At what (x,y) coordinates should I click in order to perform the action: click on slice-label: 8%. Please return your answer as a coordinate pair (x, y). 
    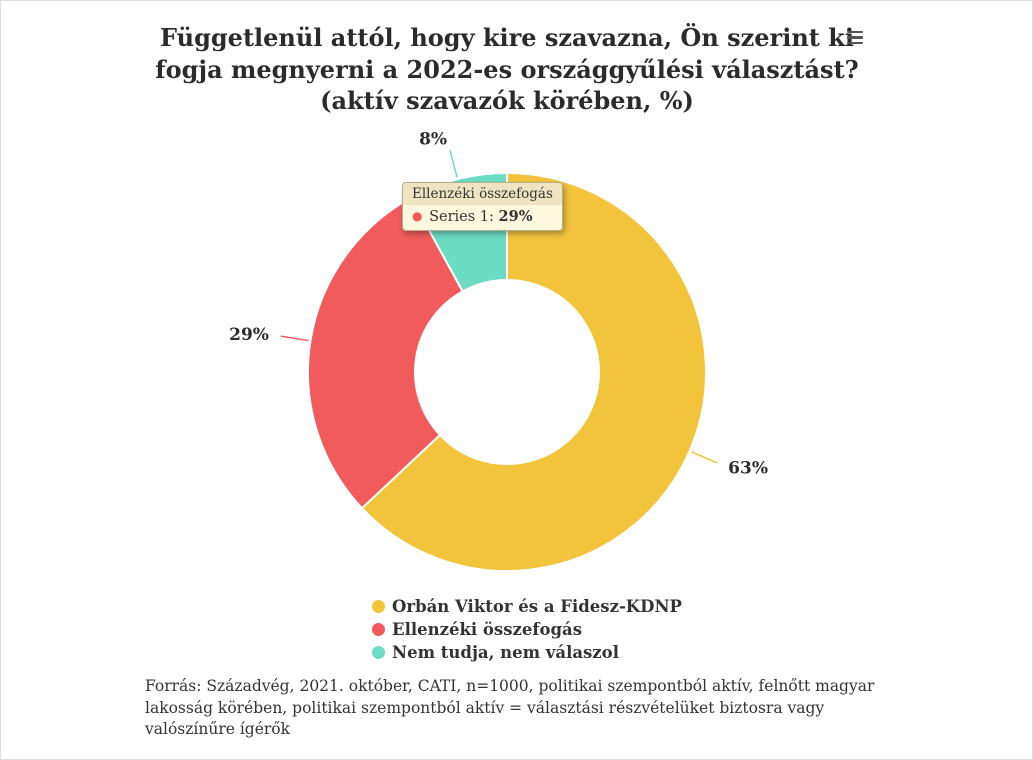
    Looking at the image, I should click on (433, 140).